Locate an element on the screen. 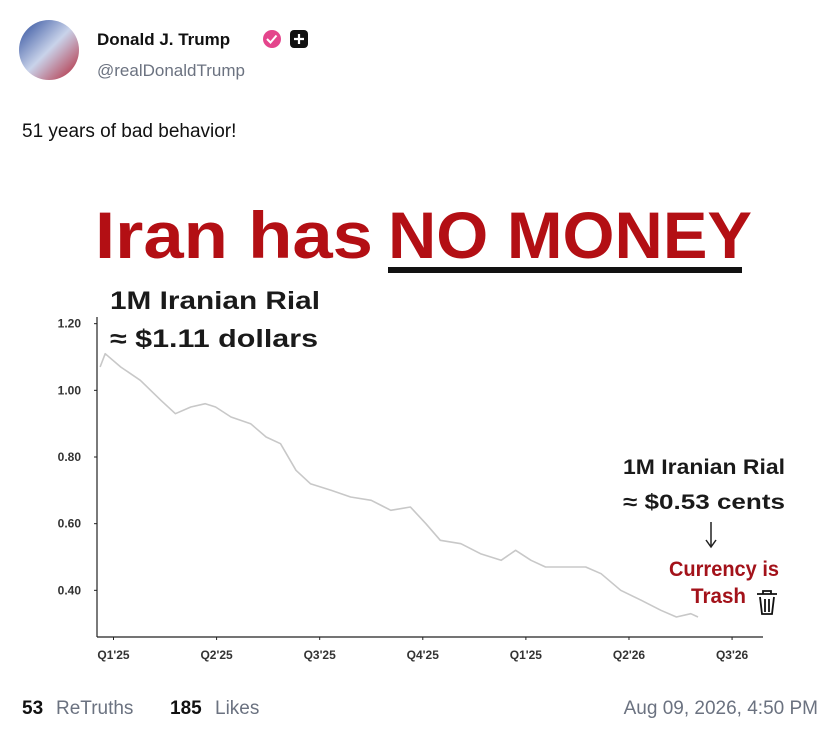 Image resolution: width=840 pixels, height=749 pixels. annotation: ≈ $0.53 cents is located at coordinates (704, 502).